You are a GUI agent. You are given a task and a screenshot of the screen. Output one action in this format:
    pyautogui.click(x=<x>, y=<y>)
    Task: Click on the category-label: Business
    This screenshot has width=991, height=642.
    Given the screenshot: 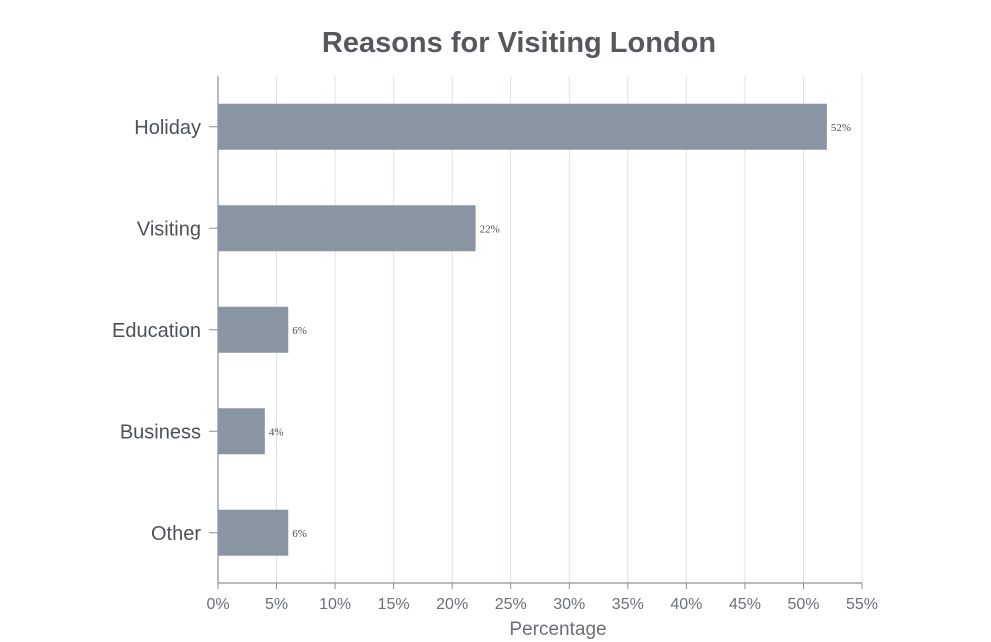 What is the action you would take?
    pyautogui.click(x=160, y=432)
    